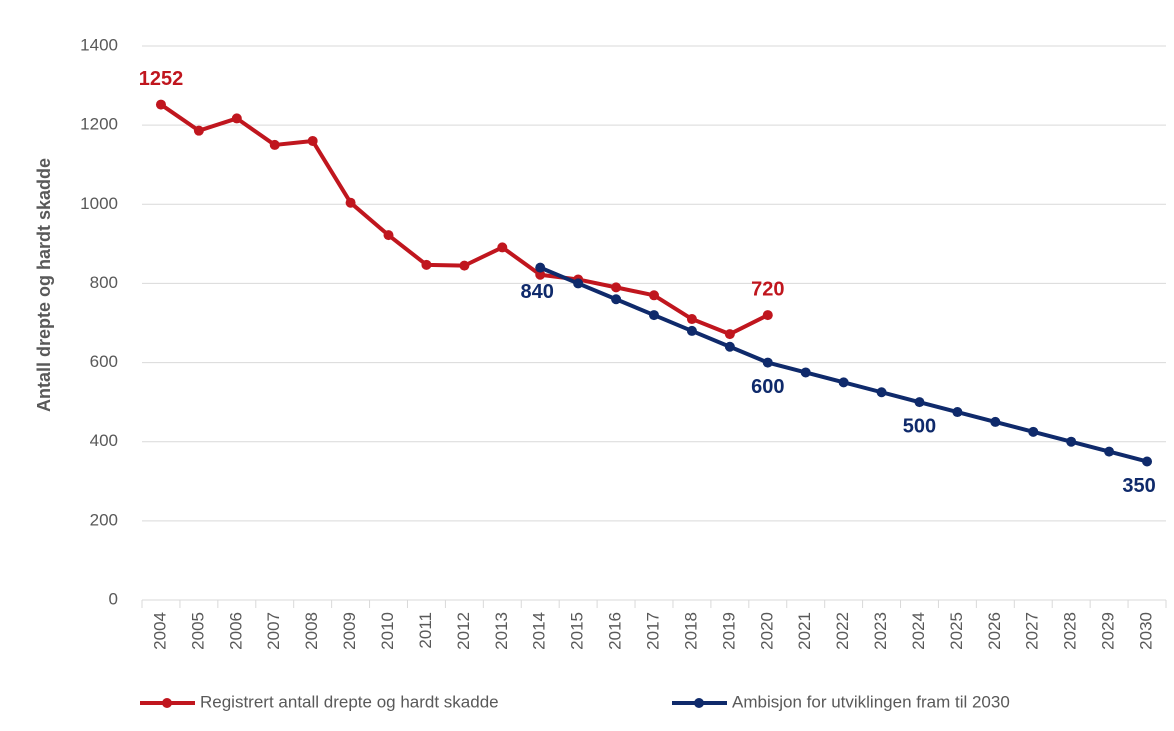 The image size is (1174, 731). Describe the element at coordinates (99, 203) in the screenshot. I see `y-tick-label: 1000` at that location.